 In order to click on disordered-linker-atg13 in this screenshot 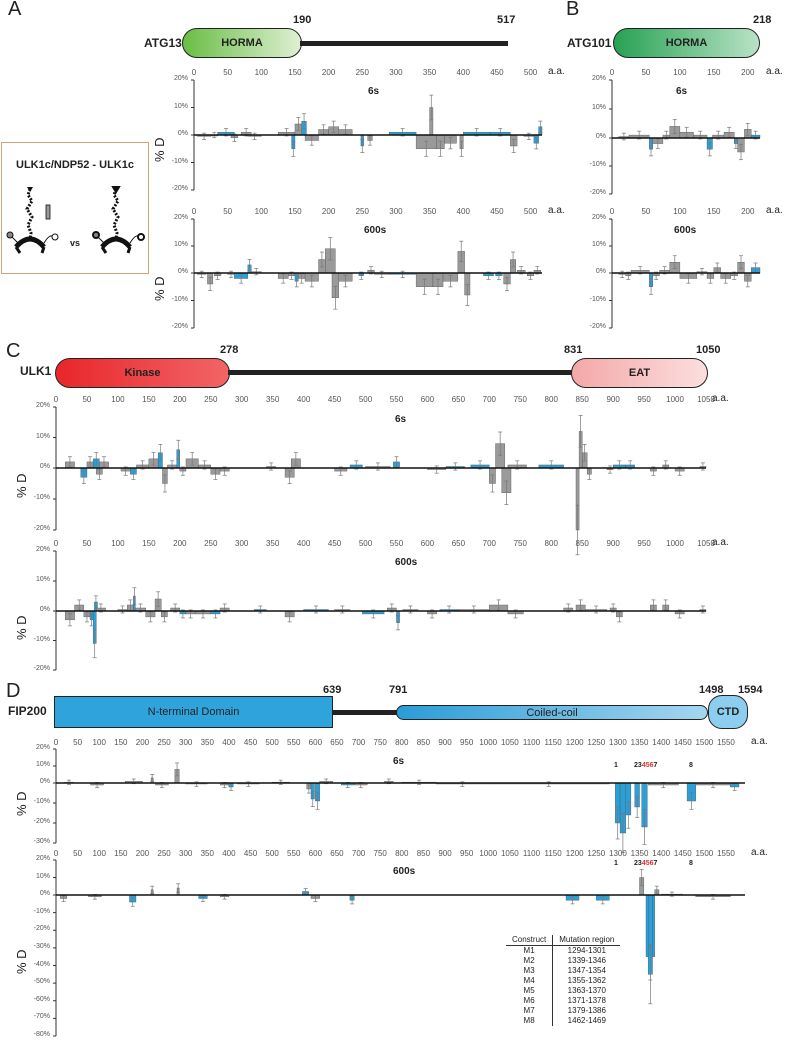, I will do `click(404, 43)`.